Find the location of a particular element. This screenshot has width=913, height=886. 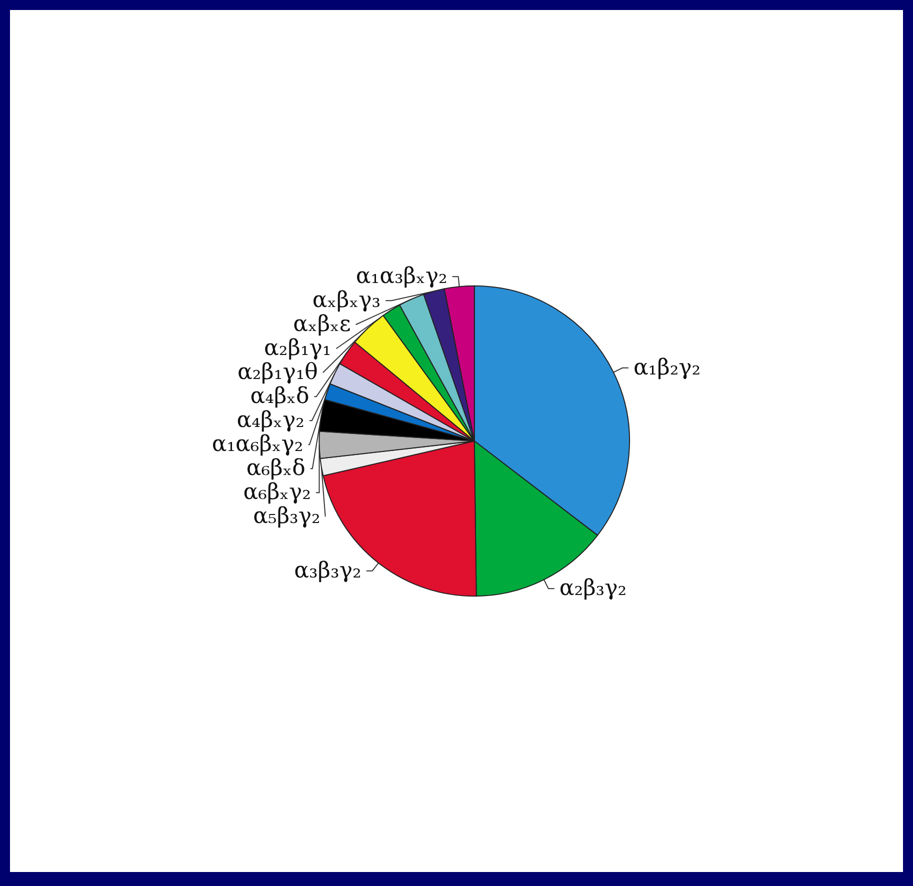

slice-label: α₂β₃γ₂ is located at coordinates (593, 589).